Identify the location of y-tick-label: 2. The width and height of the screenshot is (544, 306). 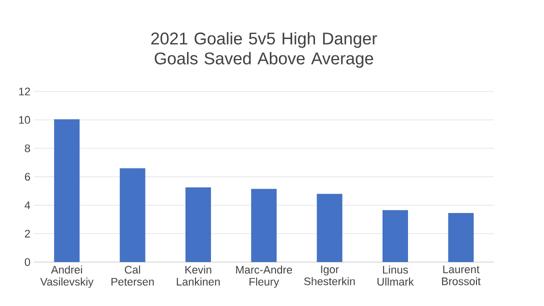
(27, 234).